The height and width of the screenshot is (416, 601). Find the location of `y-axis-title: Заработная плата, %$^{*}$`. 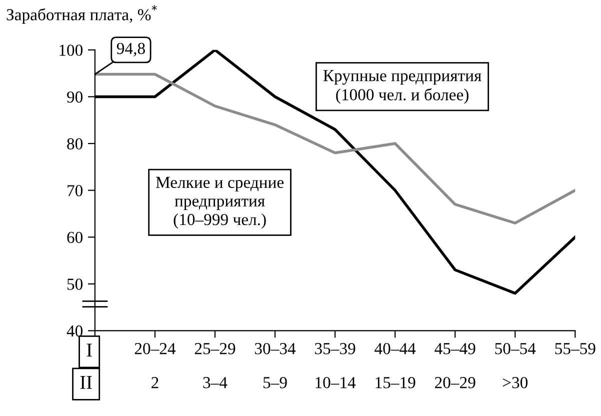

y-axis-title: Заработная плата, %$^{*}$ is located at coordinates (81, 14).